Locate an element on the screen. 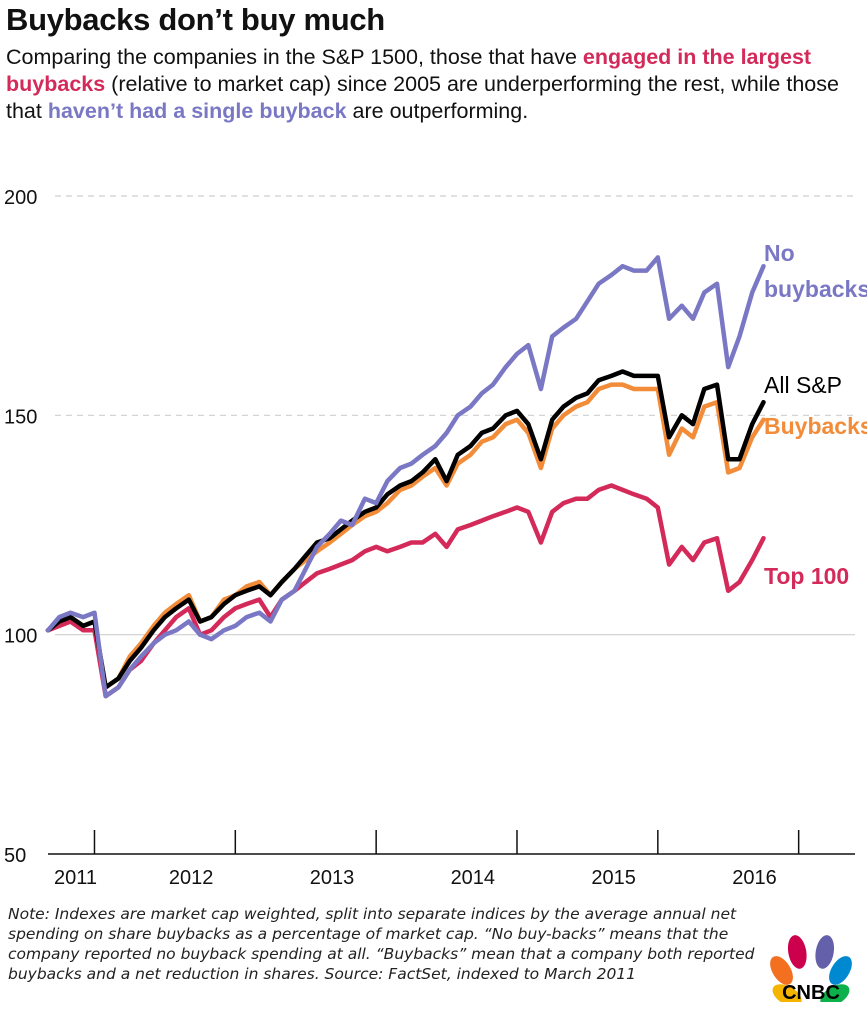  x-tick-label-2016: 2016 is located at coordinates (754, 878).